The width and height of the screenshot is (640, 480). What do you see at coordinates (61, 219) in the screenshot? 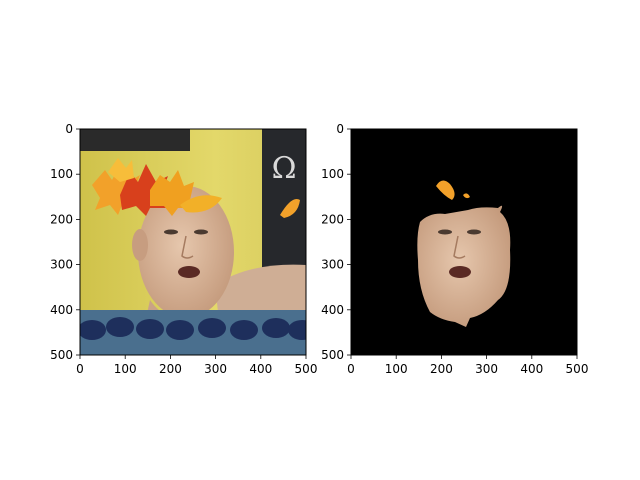
I see `left-ytick-label: 200` at bounding box center [61, 219].